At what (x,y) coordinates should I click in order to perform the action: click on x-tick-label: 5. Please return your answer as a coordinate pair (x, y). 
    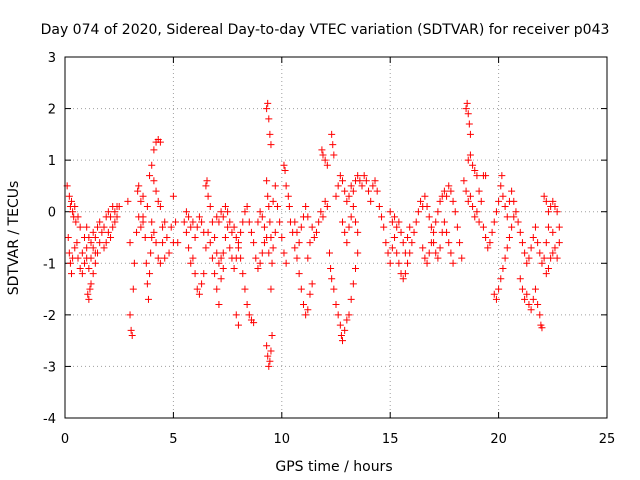
    Looking at the image, I should click on (173, 439).